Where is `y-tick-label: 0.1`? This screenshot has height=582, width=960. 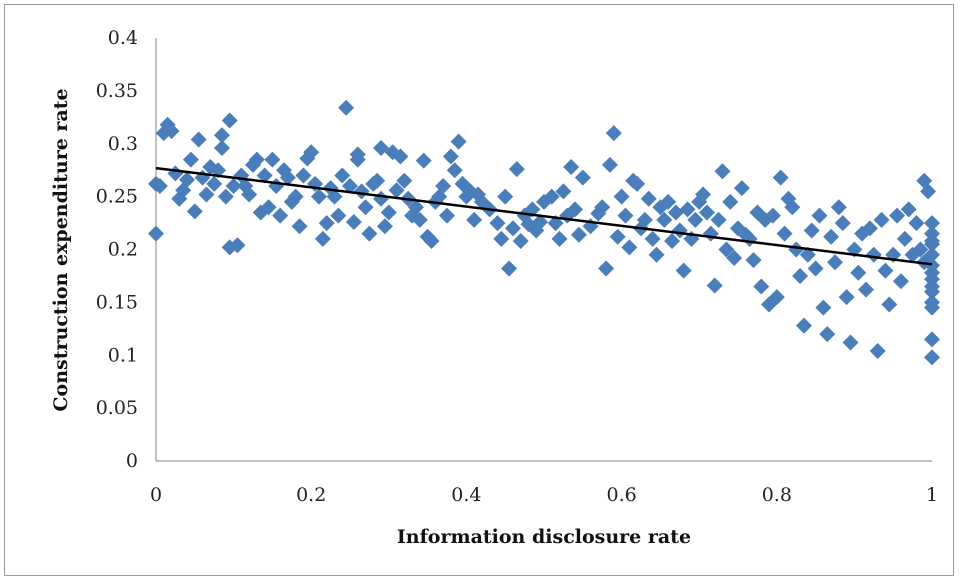
y-tick-label: 0.1 is located at coordinates (123, 355).